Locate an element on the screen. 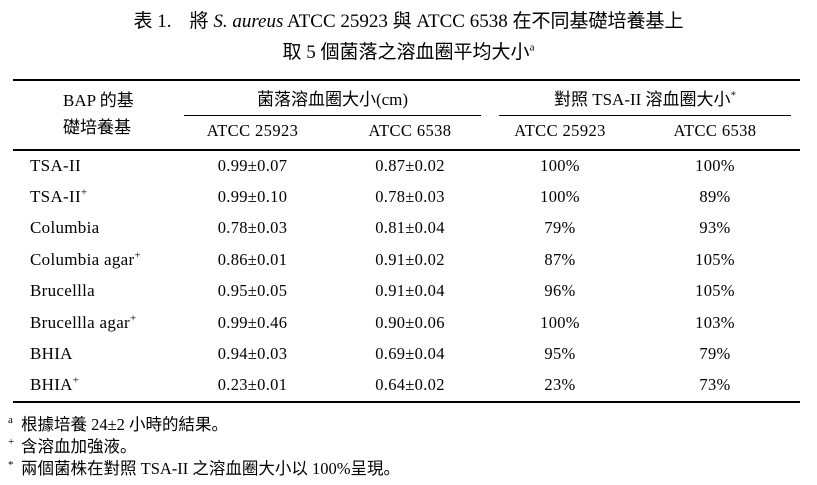  table-row: TSA-II 0.99±0.07 0.87±0.02 100% 100% is located at coordinates (406, 166).